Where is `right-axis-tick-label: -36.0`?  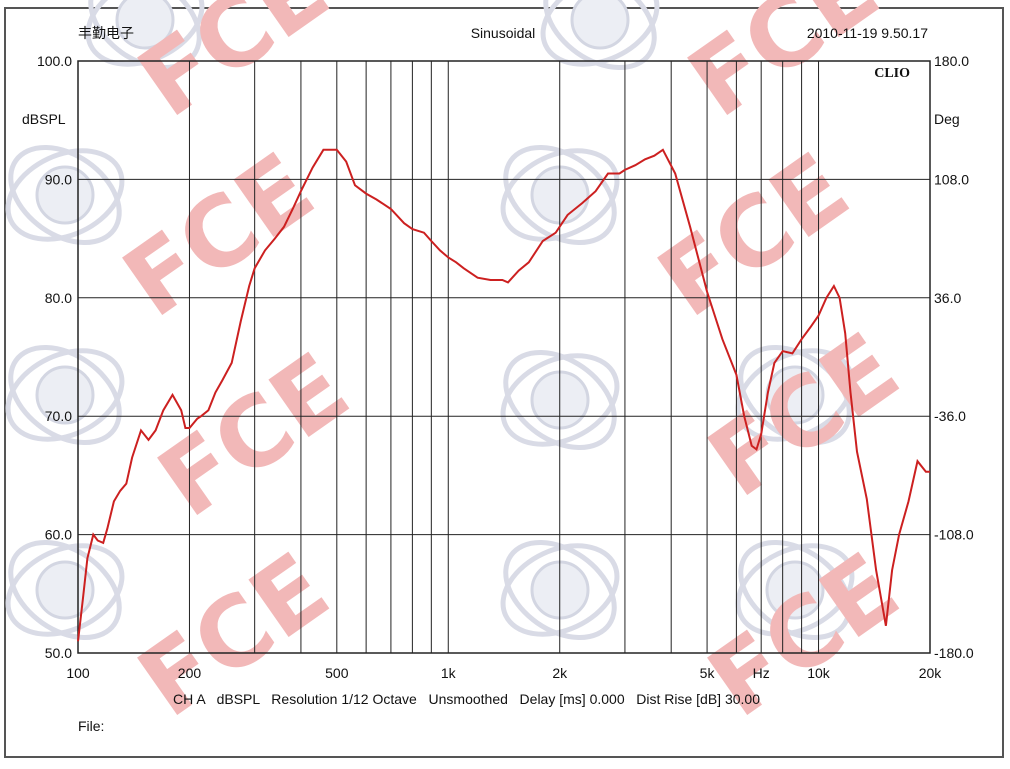 right-axis-tick-label: -36.0 is located at coordinates (950, 416).